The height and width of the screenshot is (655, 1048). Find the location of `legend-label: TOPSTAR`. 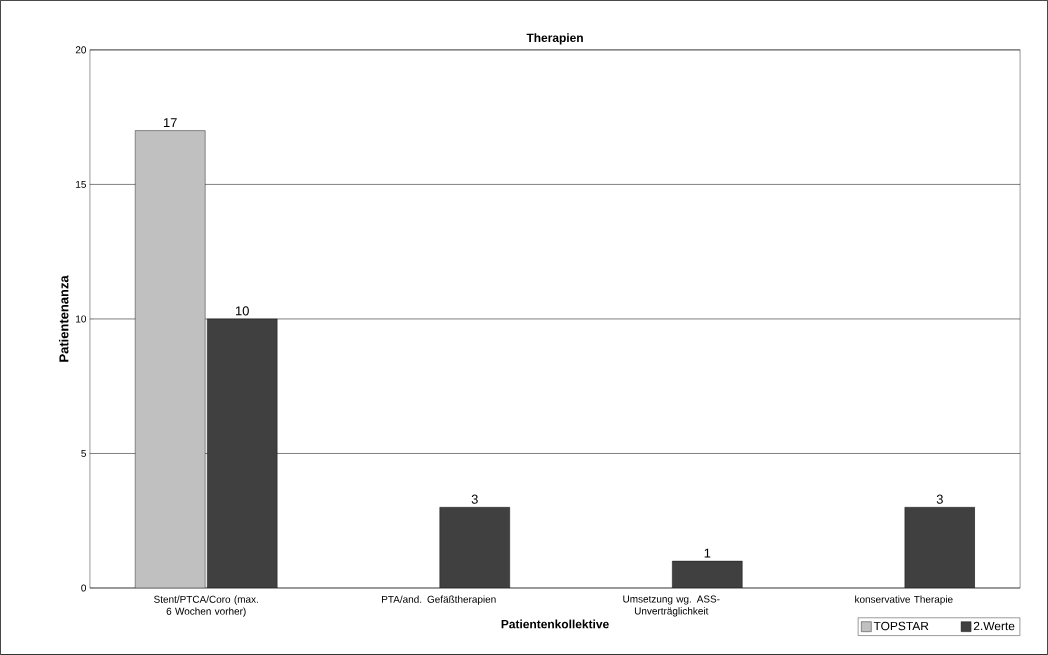

legend-label: TOPSTAR is located at coordinates (901, 626).